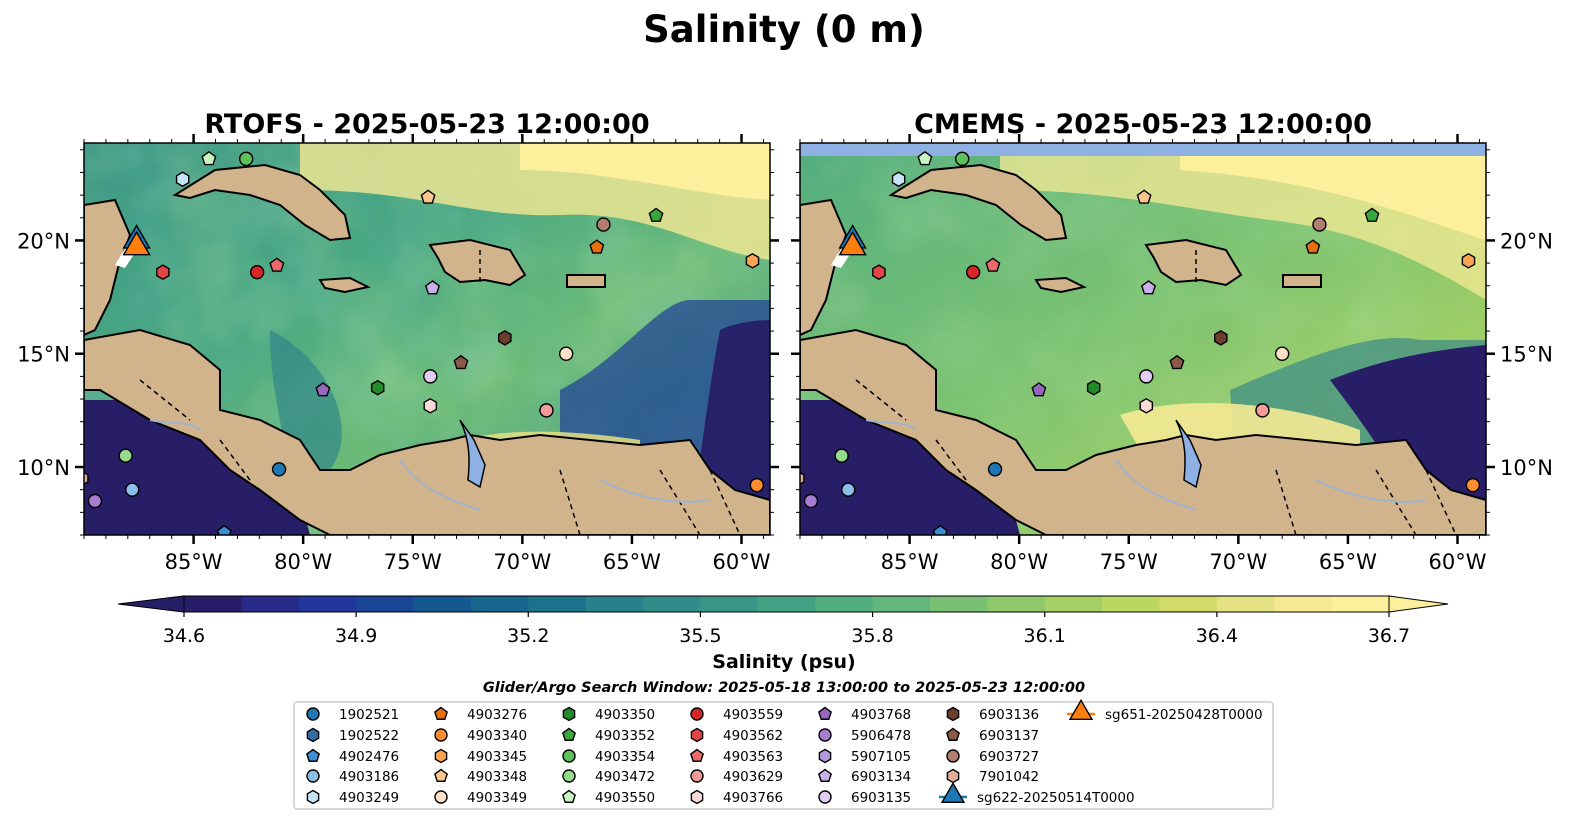  What do you see at coordinates (1056, 798) in the screenshot?
I see `legend-label: sg622-20250514T0000` at bounding box center [1056, 798].